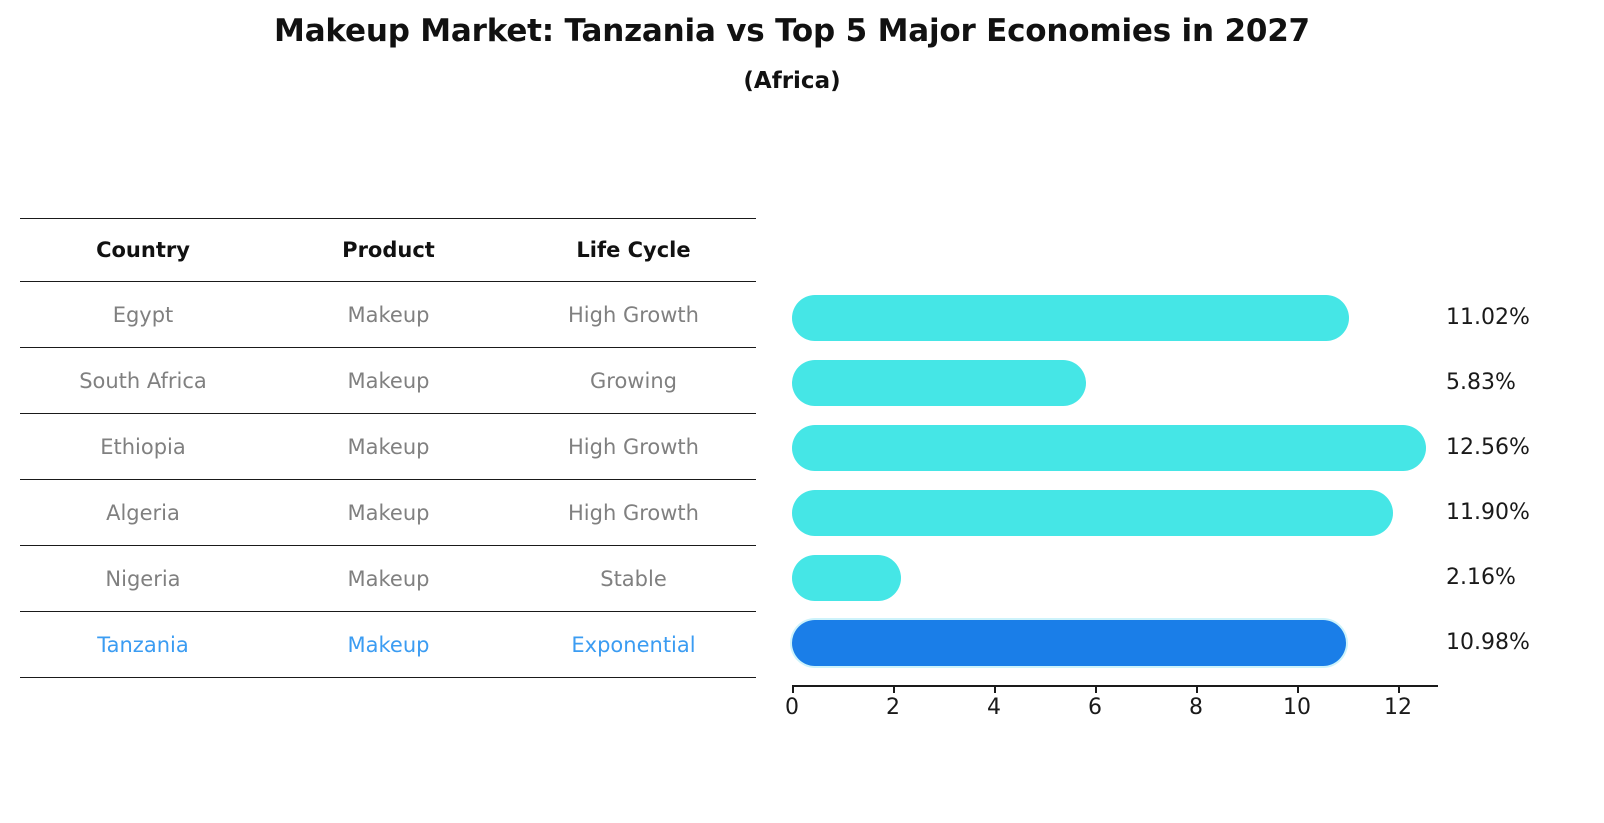  I want to click on x-axis-tick-label: 10, so click(1297, 707).